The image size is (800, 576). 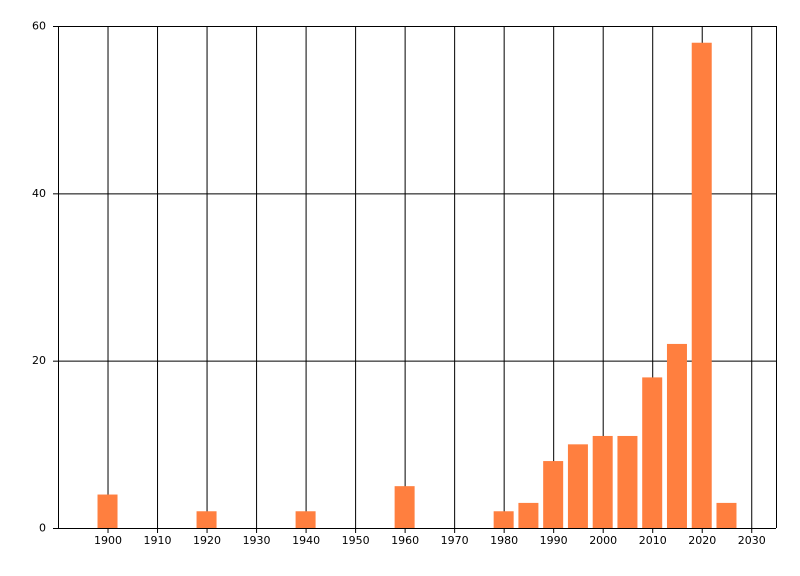 I want to click on x-tick-label: 2000, so click(x=603, y=540).